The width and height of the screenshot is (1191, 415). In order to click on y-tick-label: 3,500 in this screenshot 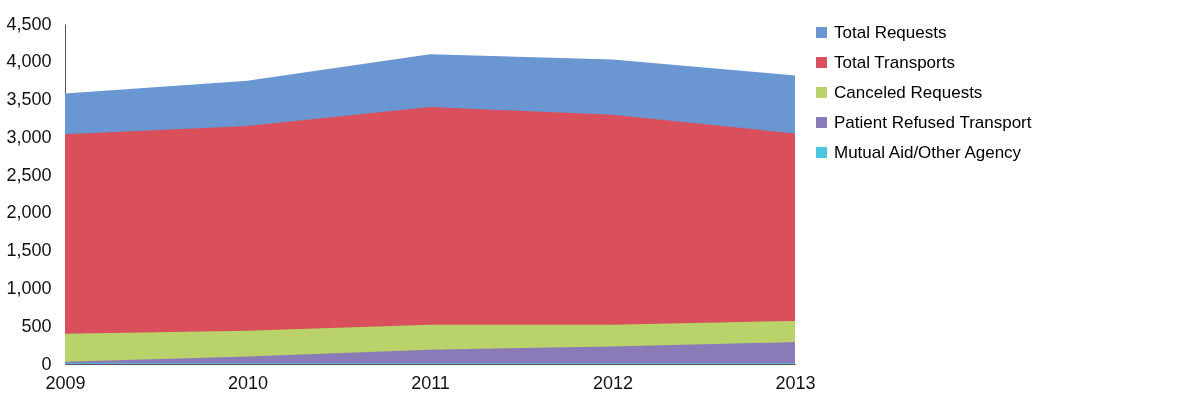, I will do `click(29, 99)`.